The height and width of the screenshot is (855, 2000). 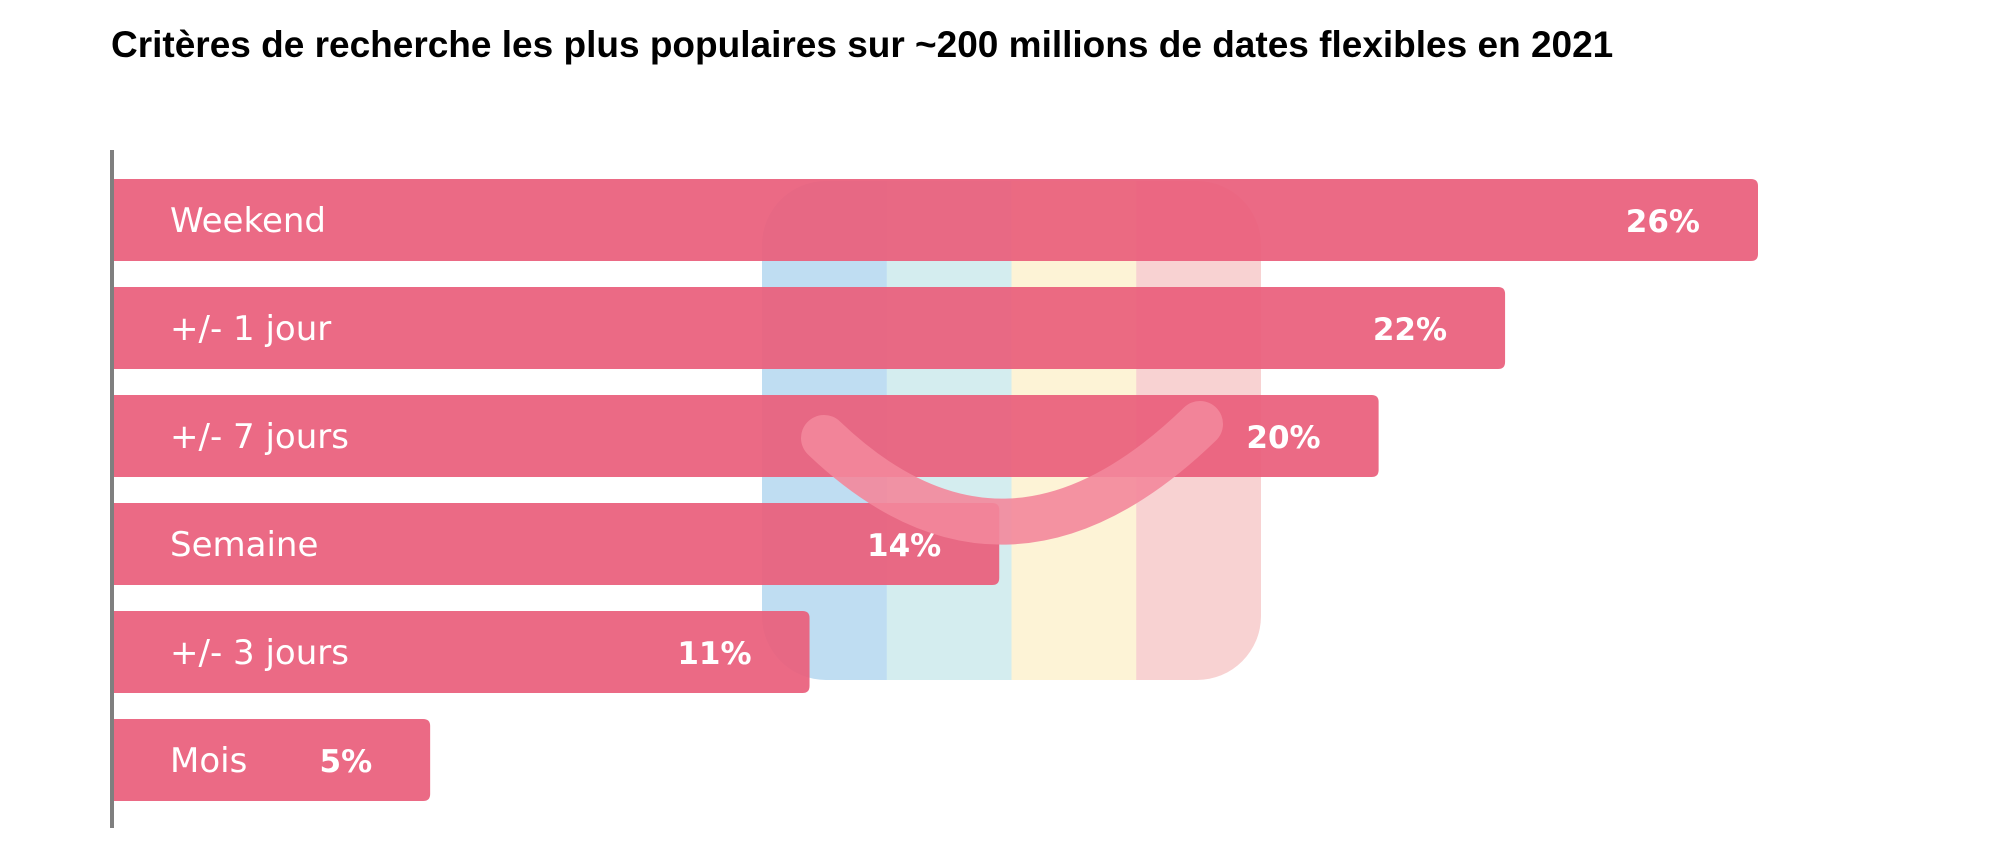 I want to click on category-label: Mois, so click(x=208, y=761).